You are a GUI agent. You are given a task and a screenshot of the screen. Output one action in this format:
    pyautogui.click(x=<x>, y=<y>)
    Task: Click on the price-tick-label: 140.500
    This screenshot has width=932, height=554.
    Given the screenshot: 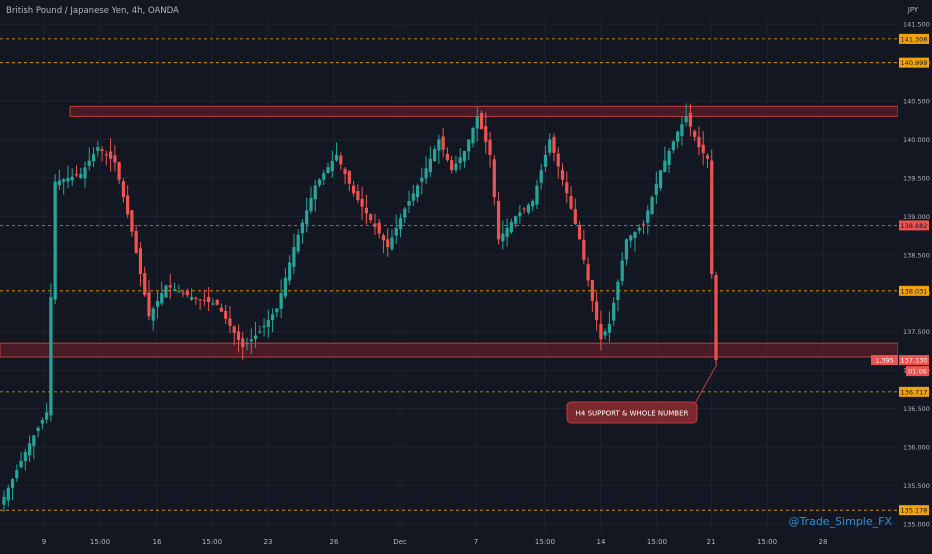 What is the action you would take?
    pyautogui.click(x=916, y=102)
    